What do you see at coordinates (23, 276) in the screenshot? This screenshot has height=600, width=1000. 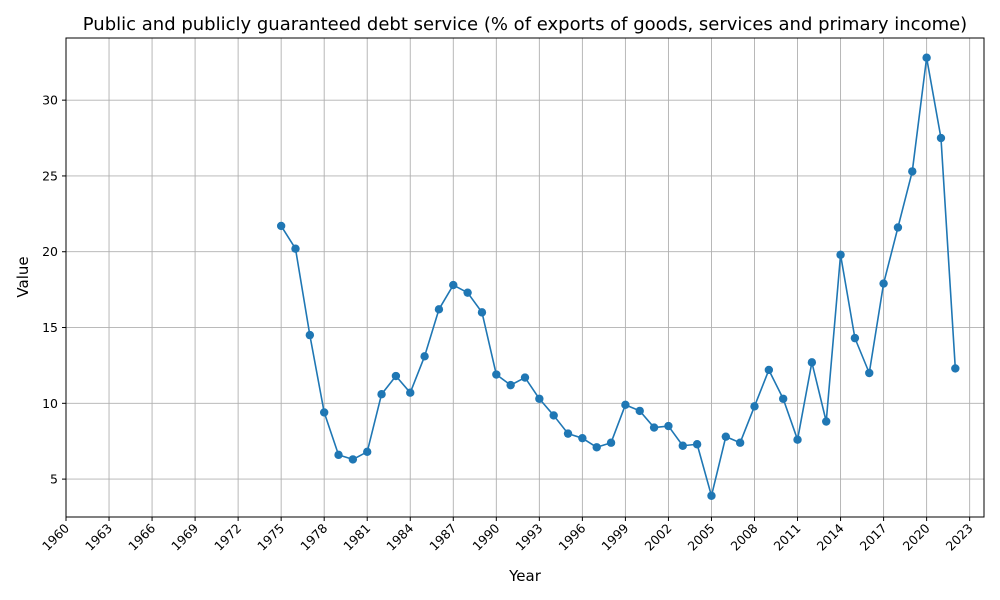 I see `y-axis-label: Value` at bounding box center [23, 276].